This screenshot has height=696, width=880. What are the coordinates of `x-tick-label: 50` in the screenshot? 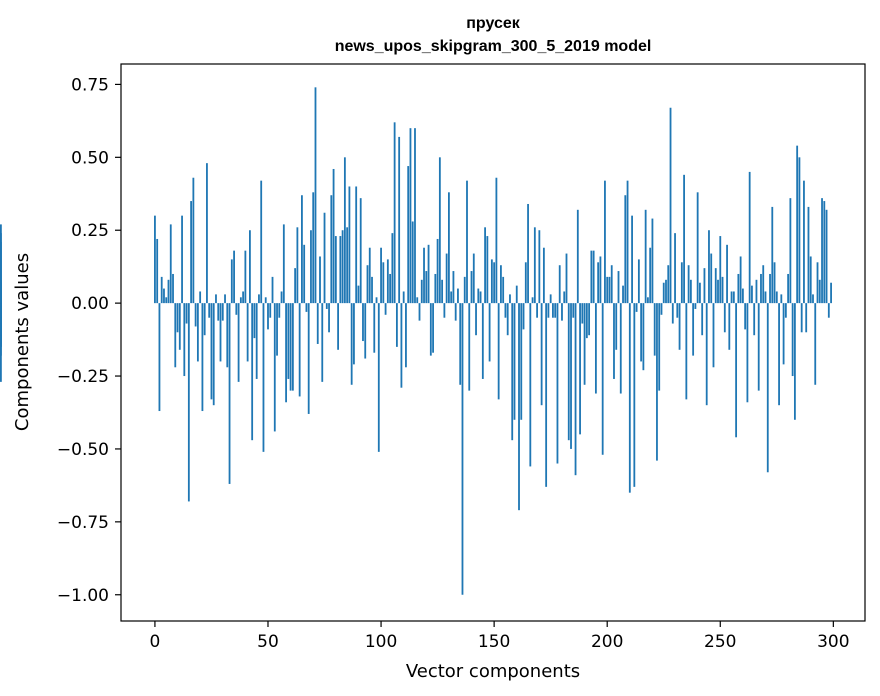 It's located at (268, 642).